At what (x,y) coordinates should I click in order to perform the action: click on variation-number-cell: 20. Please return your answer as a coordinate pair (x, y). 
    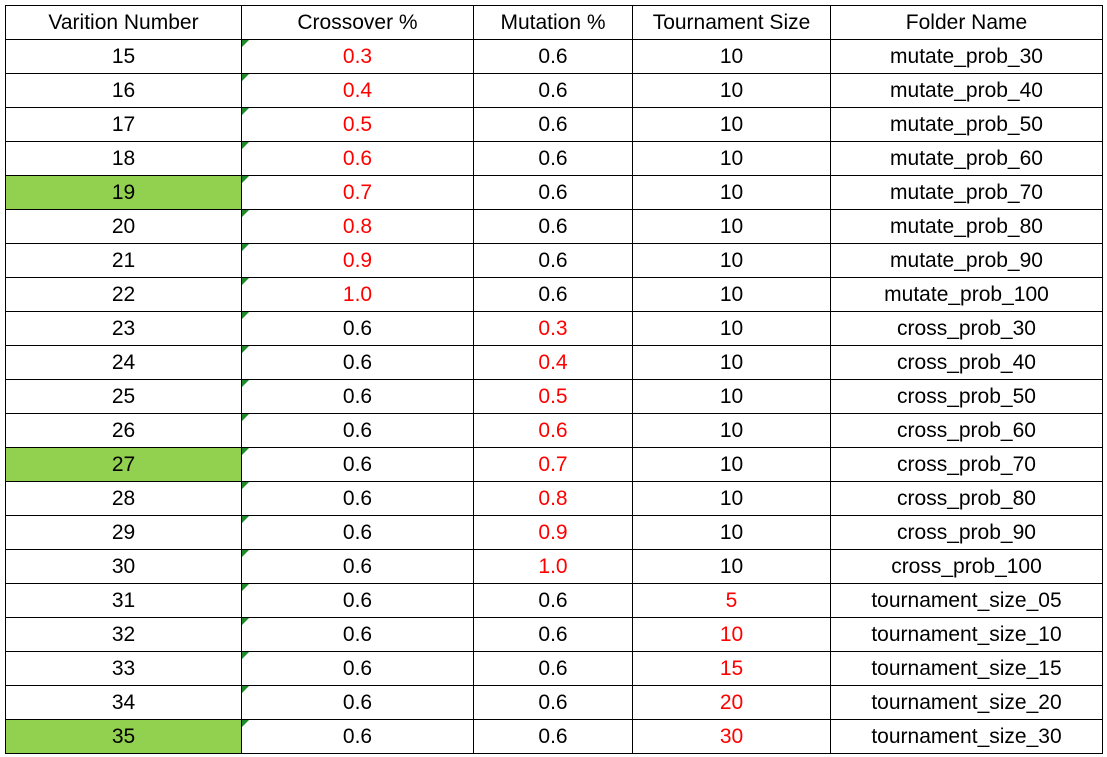
    Looking at the image, I should click on (123, 226).